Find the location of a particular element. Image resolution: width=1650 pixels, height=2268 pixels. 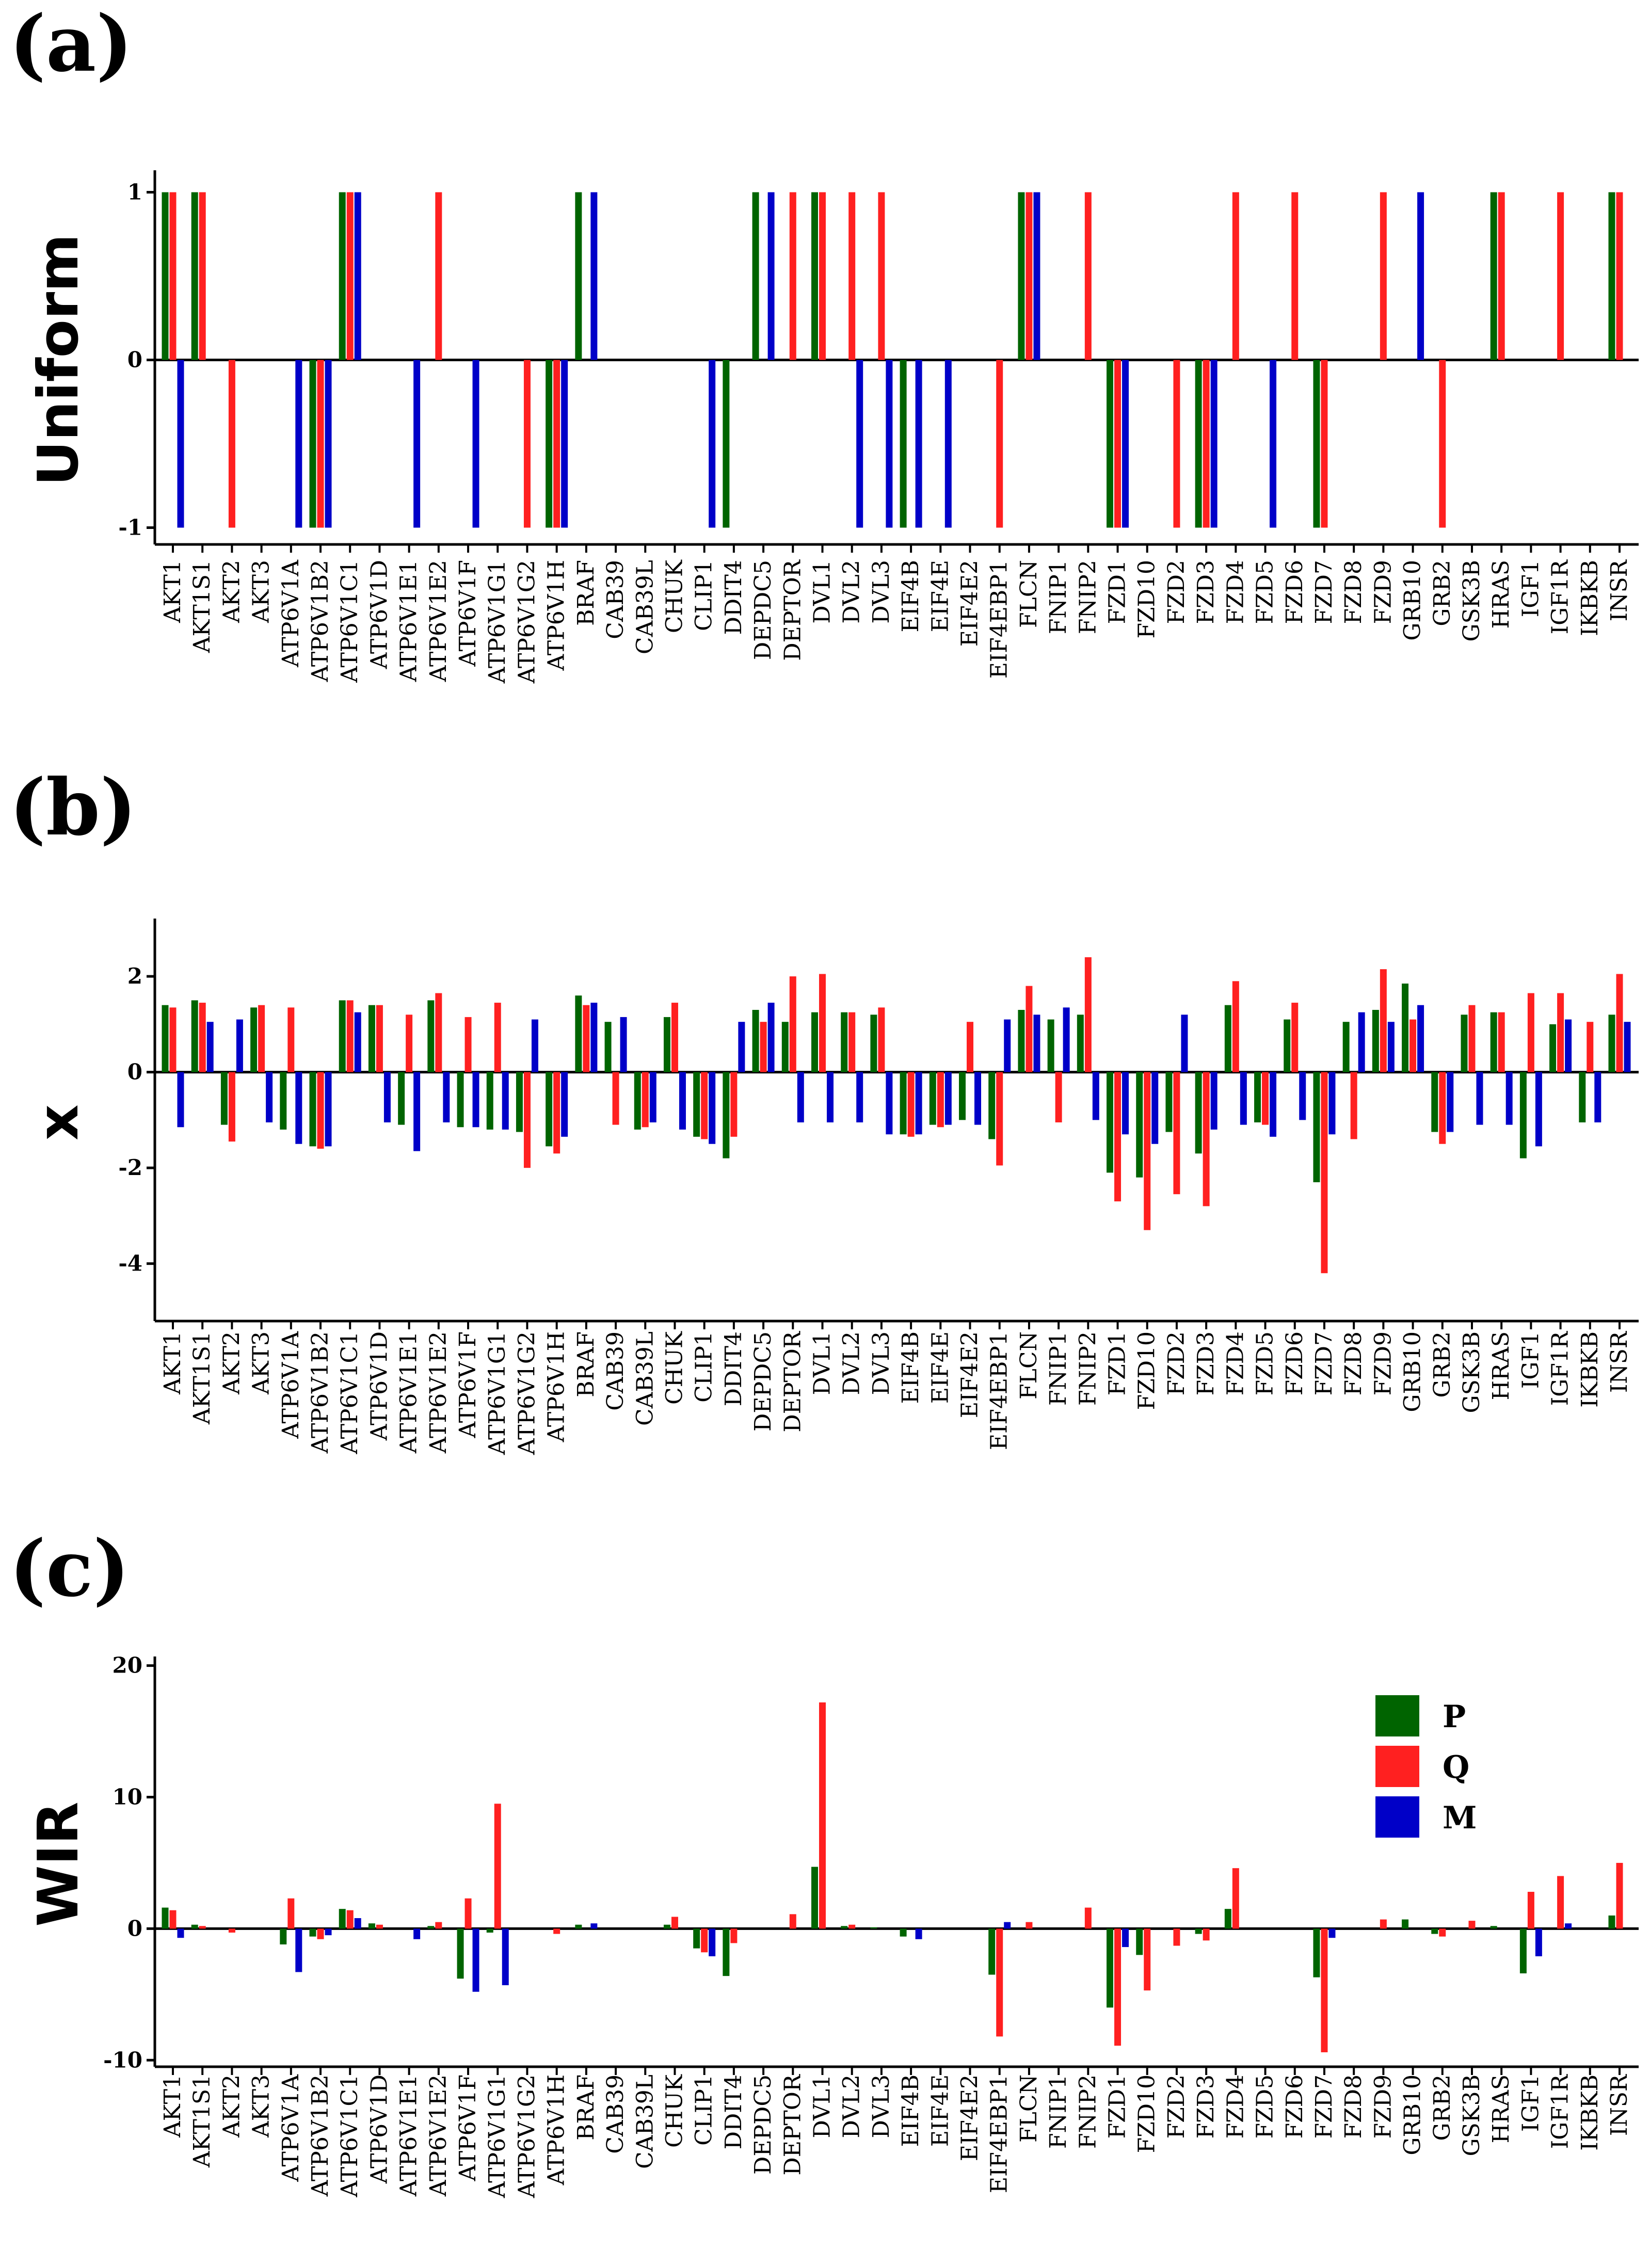

chart2-category-label: IGF1R is located at coordinates (1560, 1368).